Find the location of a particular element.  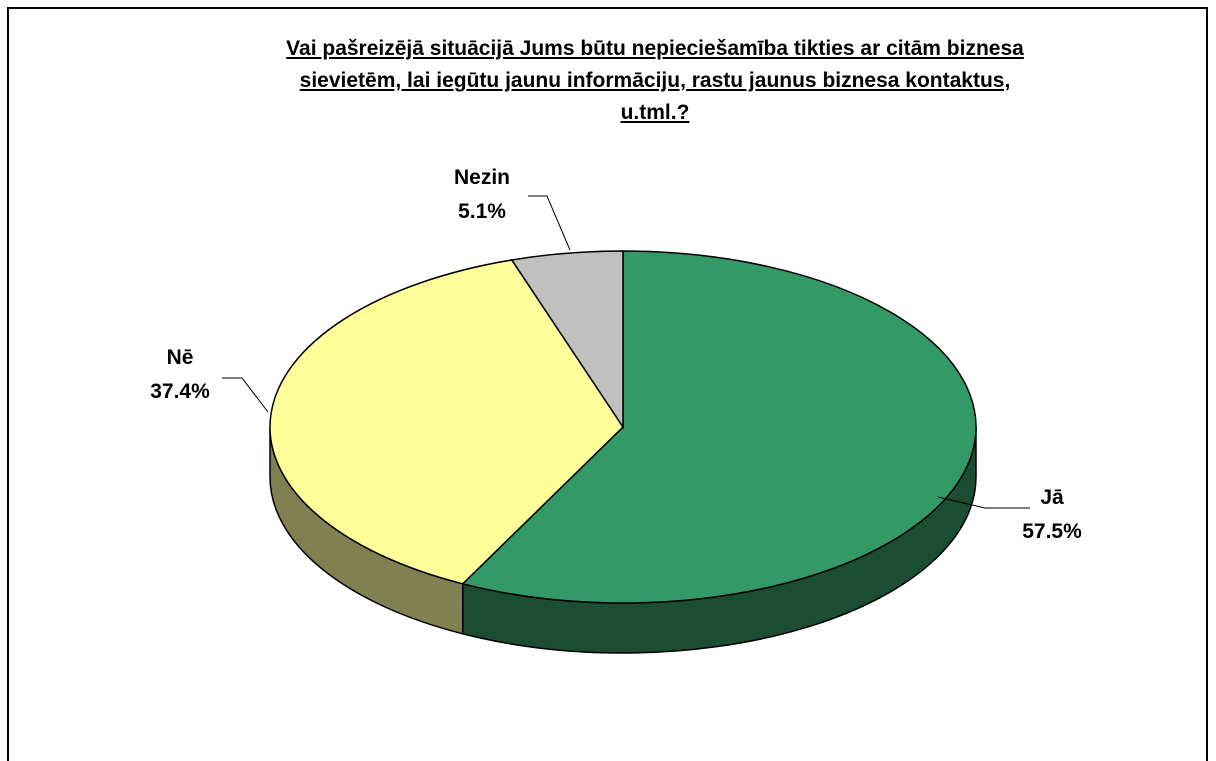

slice-label-2: Nezin is located at coordinates (482, 177).